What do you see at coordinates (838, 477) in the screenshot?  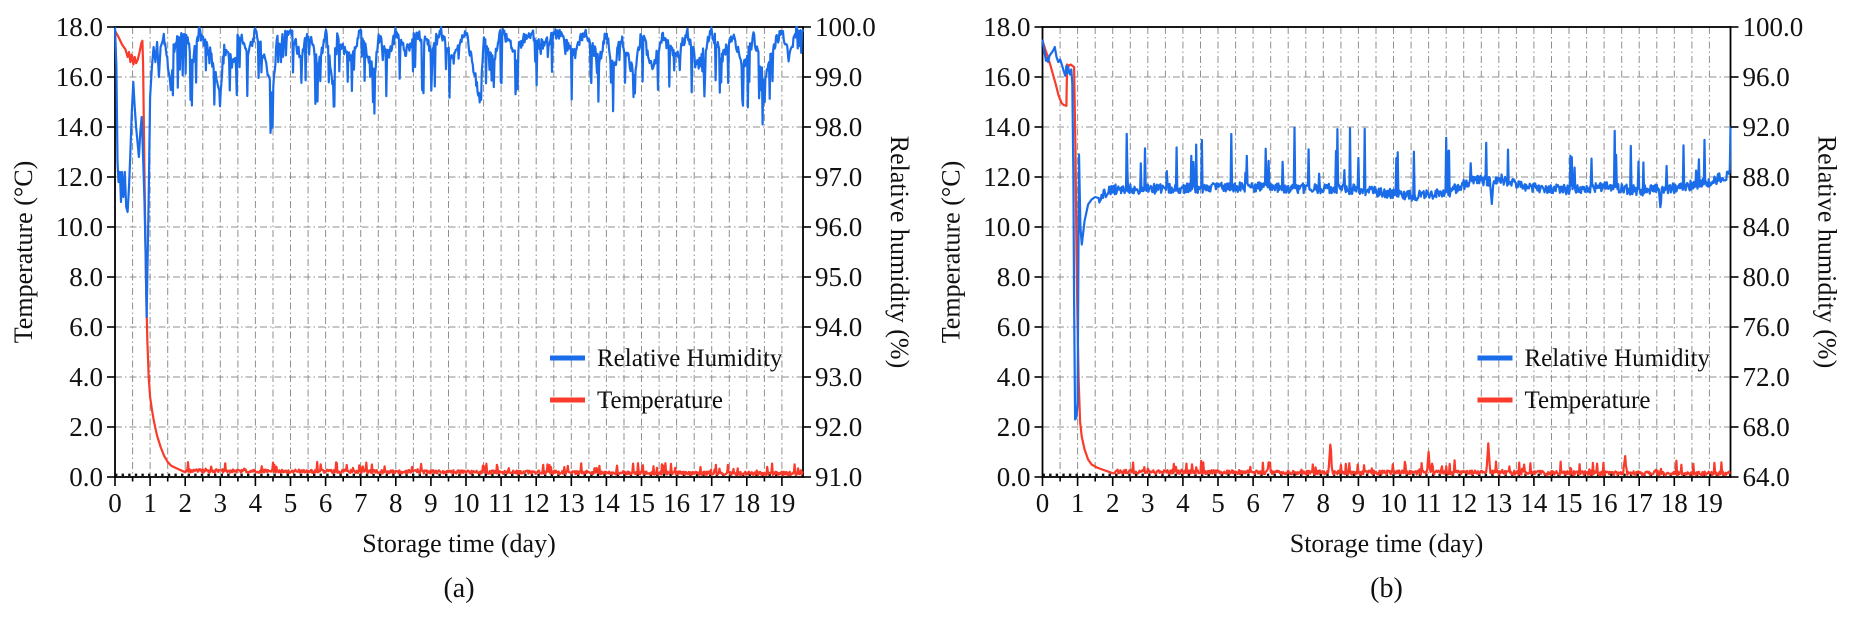 I see `y-right-tick-label: 91.0` at bounding box center [838, 477].